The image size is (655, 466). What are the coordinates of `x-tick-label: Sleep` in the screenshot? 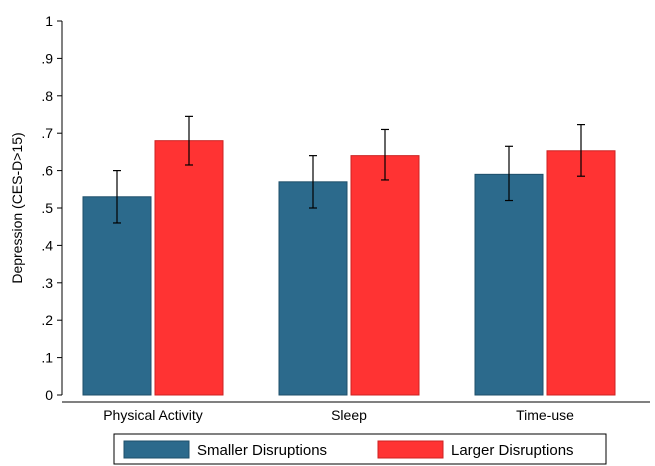 It's located at (349, 415).